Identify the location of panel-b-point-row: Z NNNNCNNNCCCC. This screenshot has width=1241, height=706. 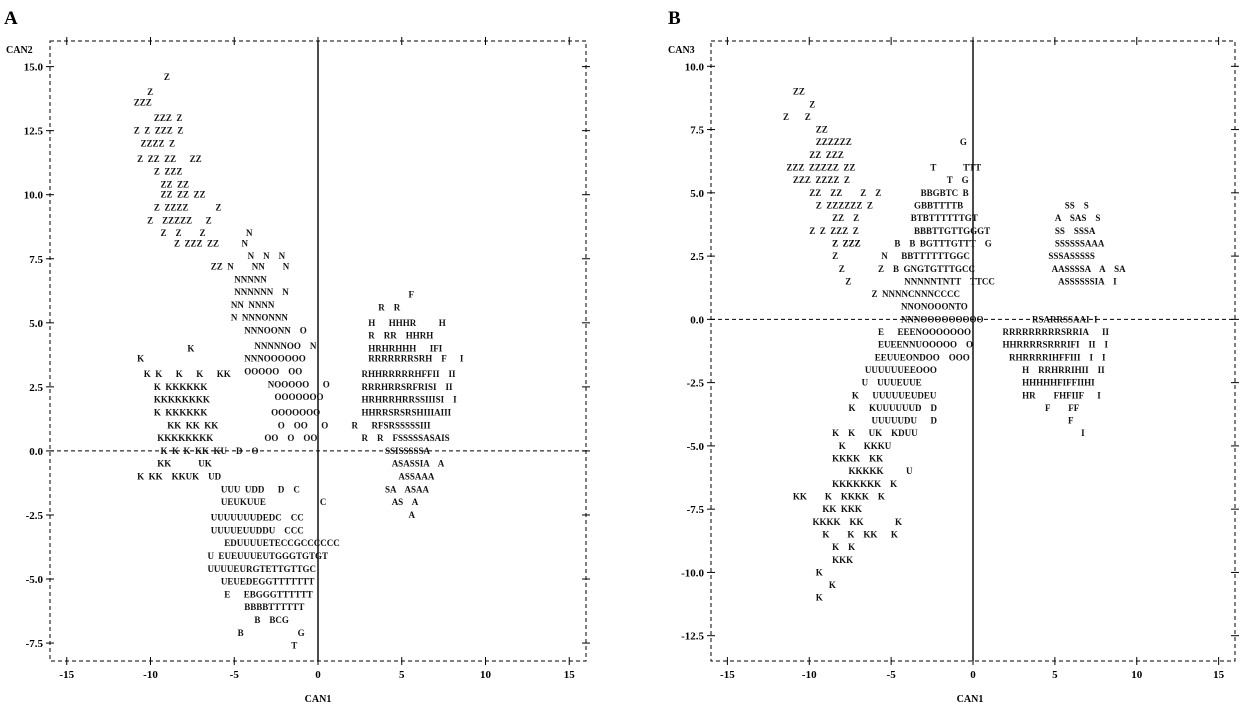
(915, 294).